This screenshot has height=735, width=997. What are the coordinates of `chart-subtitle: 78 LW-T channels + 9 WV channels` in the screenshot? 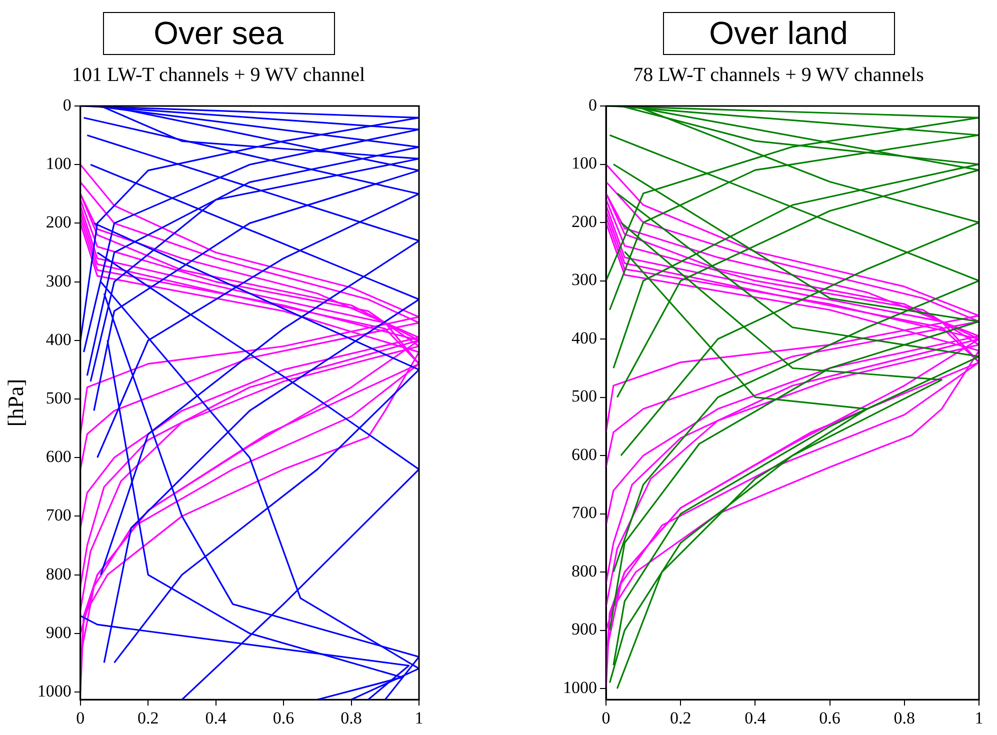 It's located at (778, 75).